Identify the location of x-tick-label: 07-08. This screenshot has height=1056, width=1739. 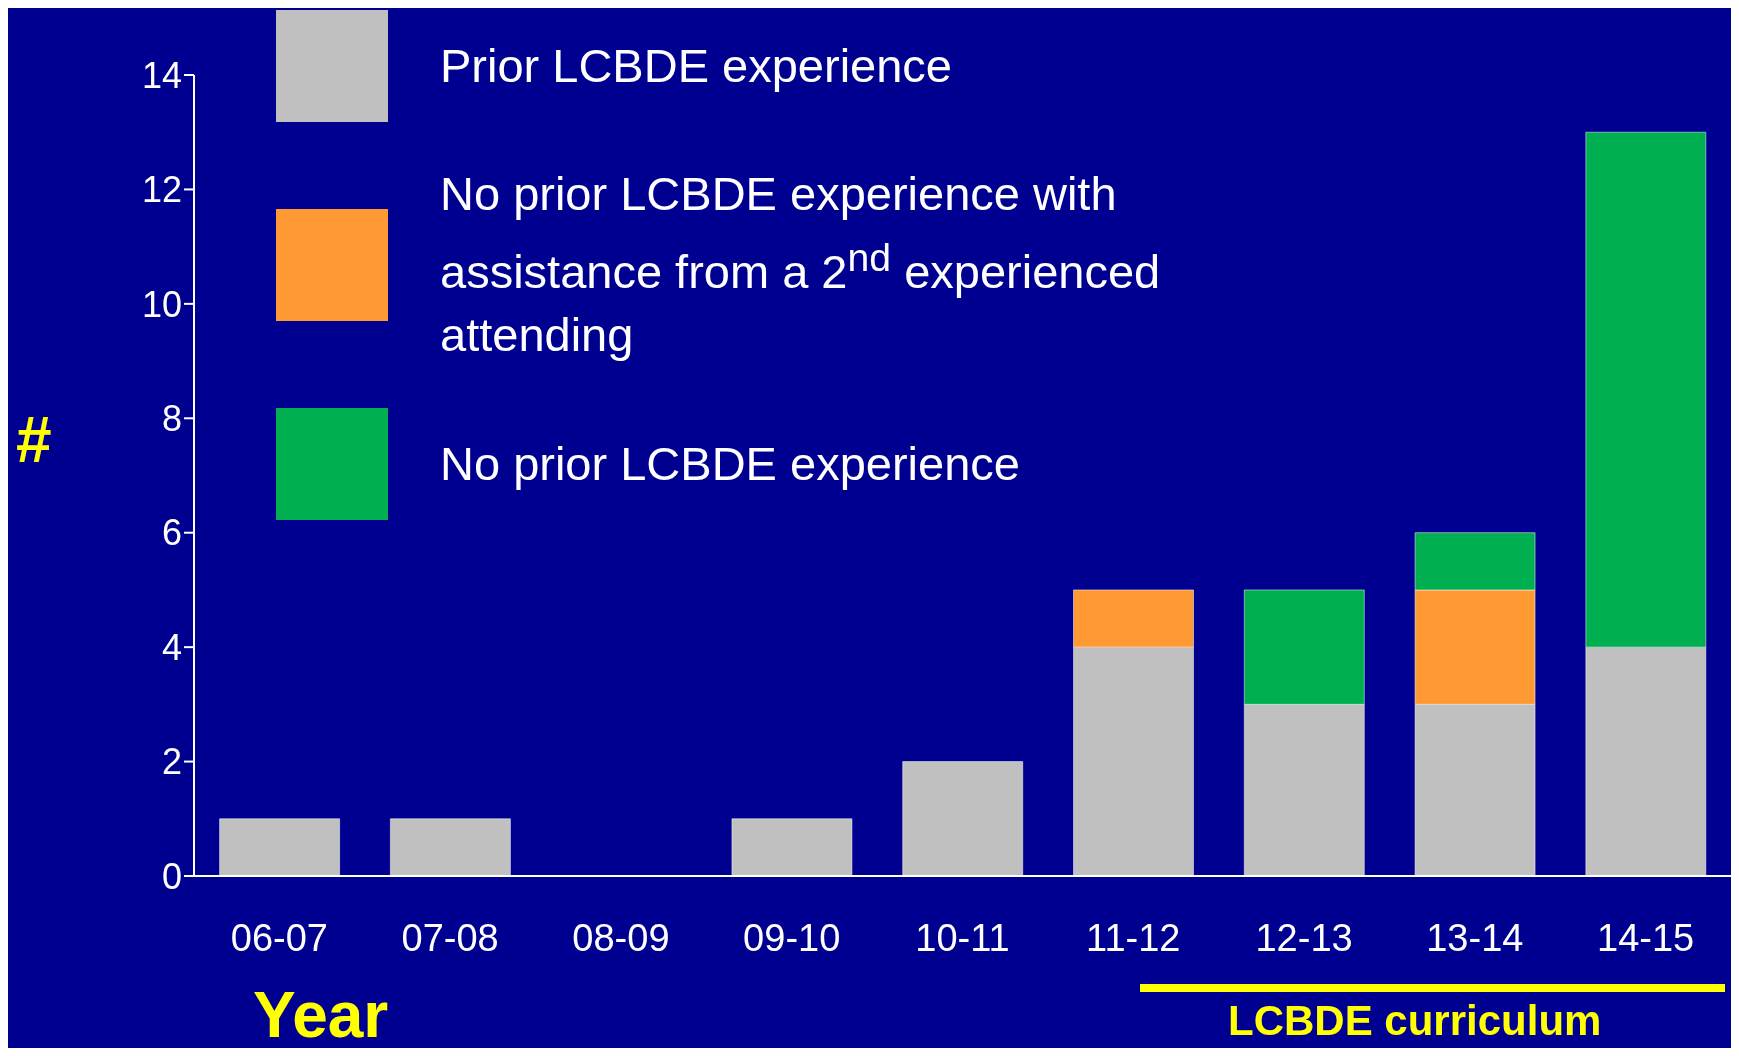
(450, 937).